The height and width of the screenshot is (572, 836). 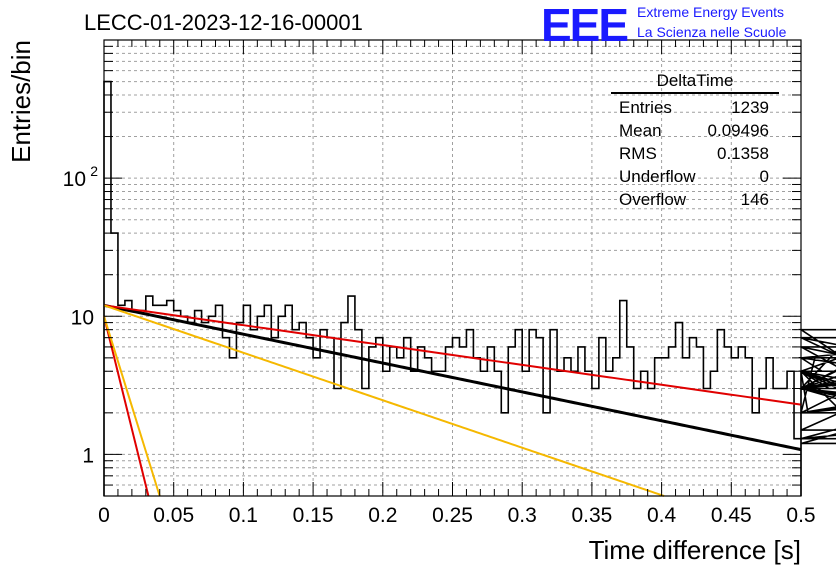 I want to click on x-tick-label: 0.15, so click(x=313, y=515).